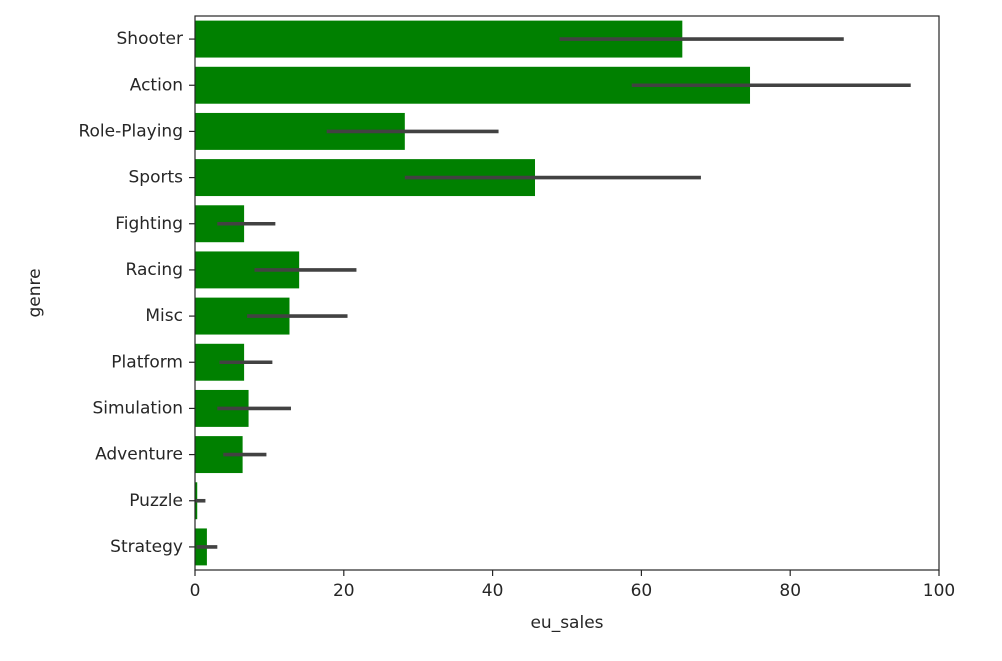 This screenshot has height=661, width=1002. Describe the element at coordinates (156, 178) in the screenshot. I see `y-tick-label-sports: Sports` at that location.